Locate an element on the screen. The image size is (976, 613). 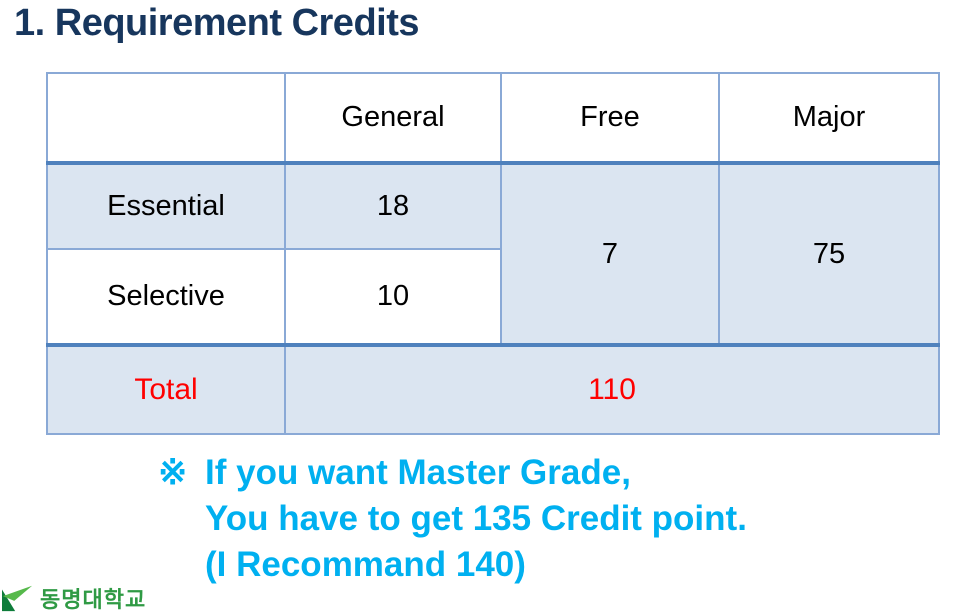
major-value-cell: 75 is located at coordinates (829, 254).